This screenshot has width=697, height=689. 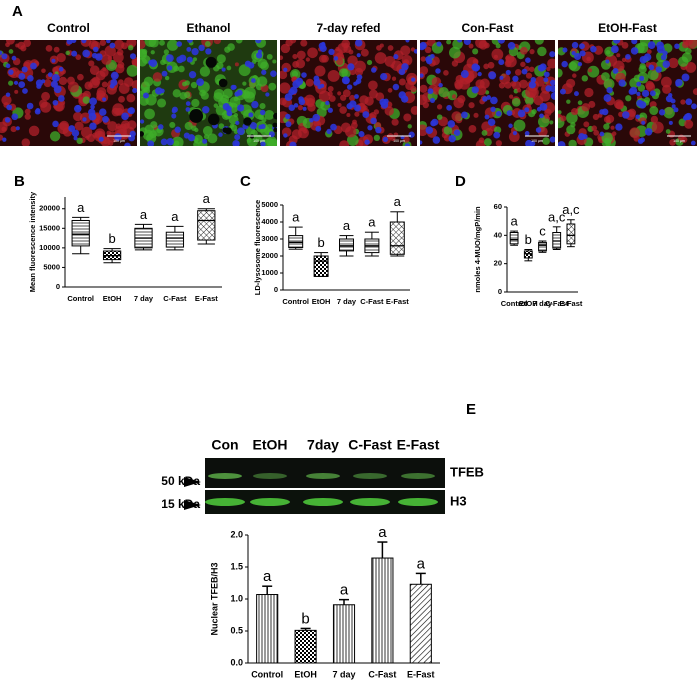 I want to click on image-title: 7-day refed, so click(x=348, y=28).